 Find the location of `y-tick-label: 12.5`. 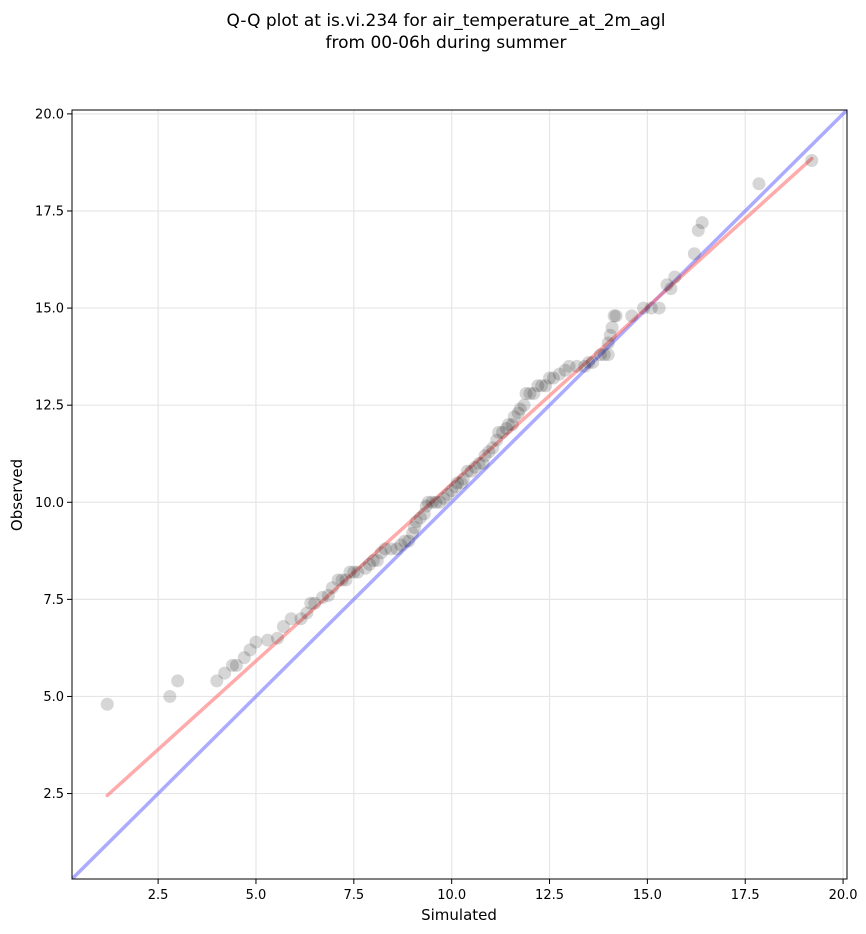

y-tick-label: 12.5 is located at coordinates (49, 406).